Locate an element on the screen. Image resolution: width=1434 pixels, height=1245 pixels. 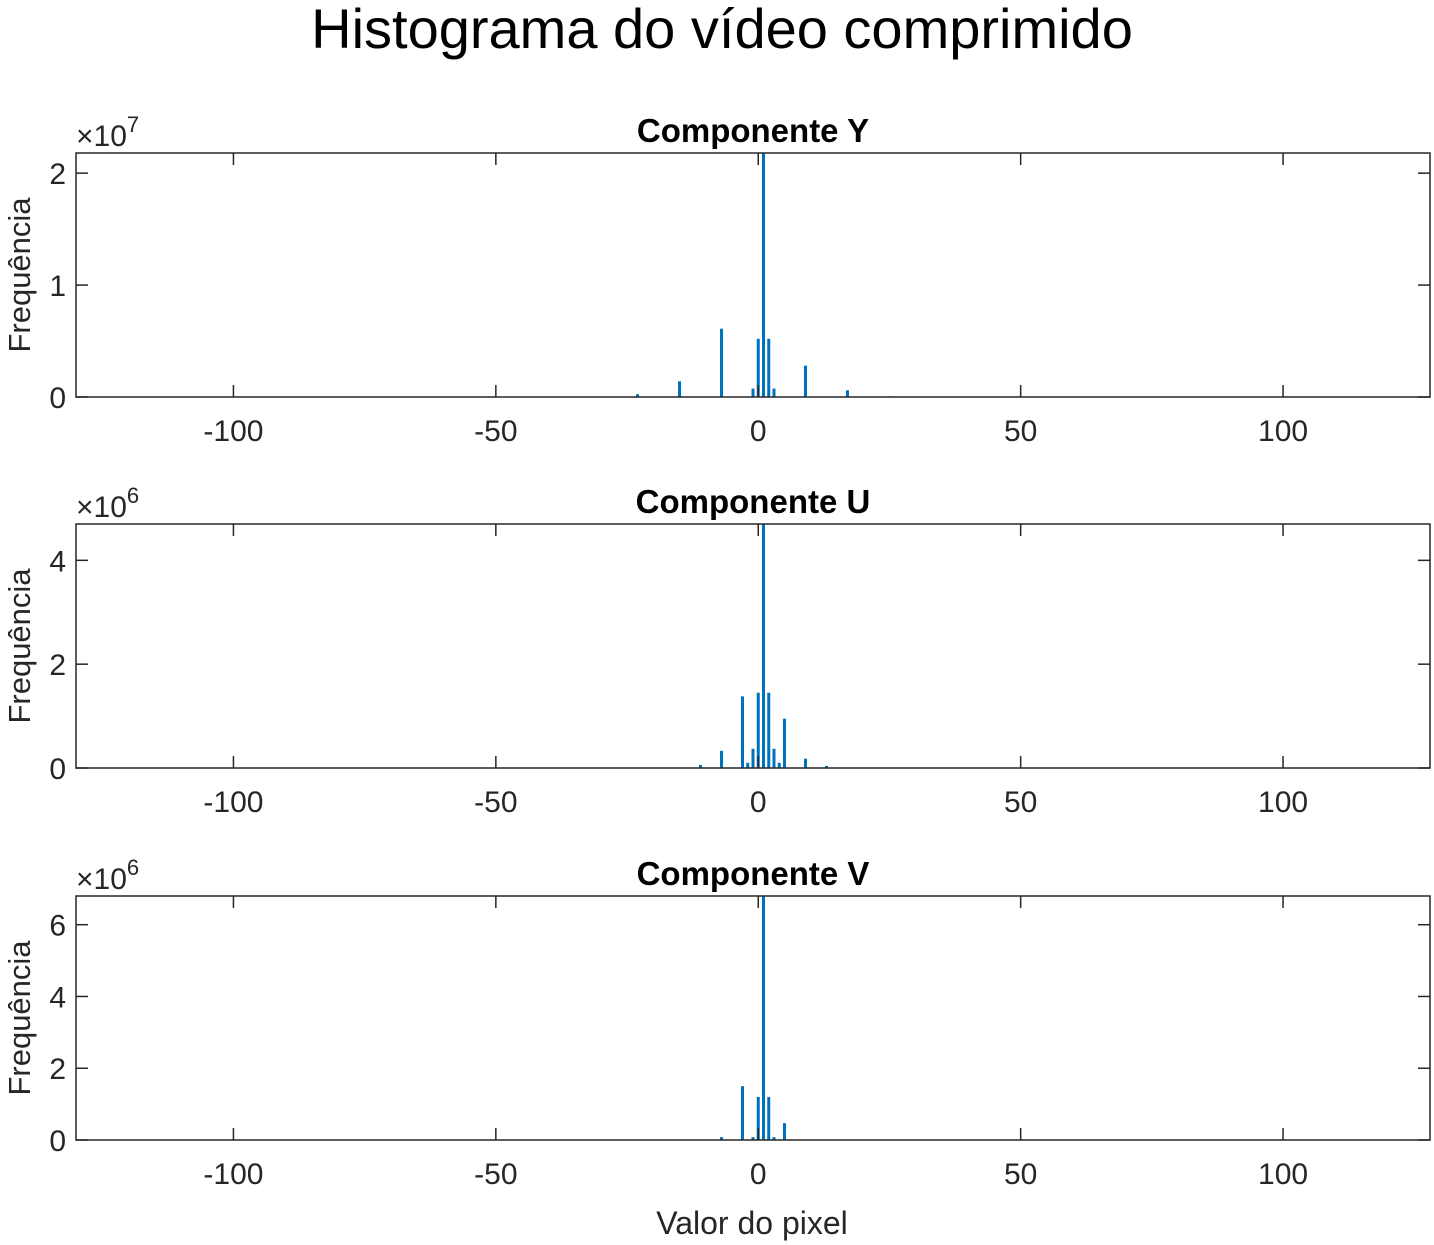
subplot-title: Componente U is located at coordinates (753, 501).